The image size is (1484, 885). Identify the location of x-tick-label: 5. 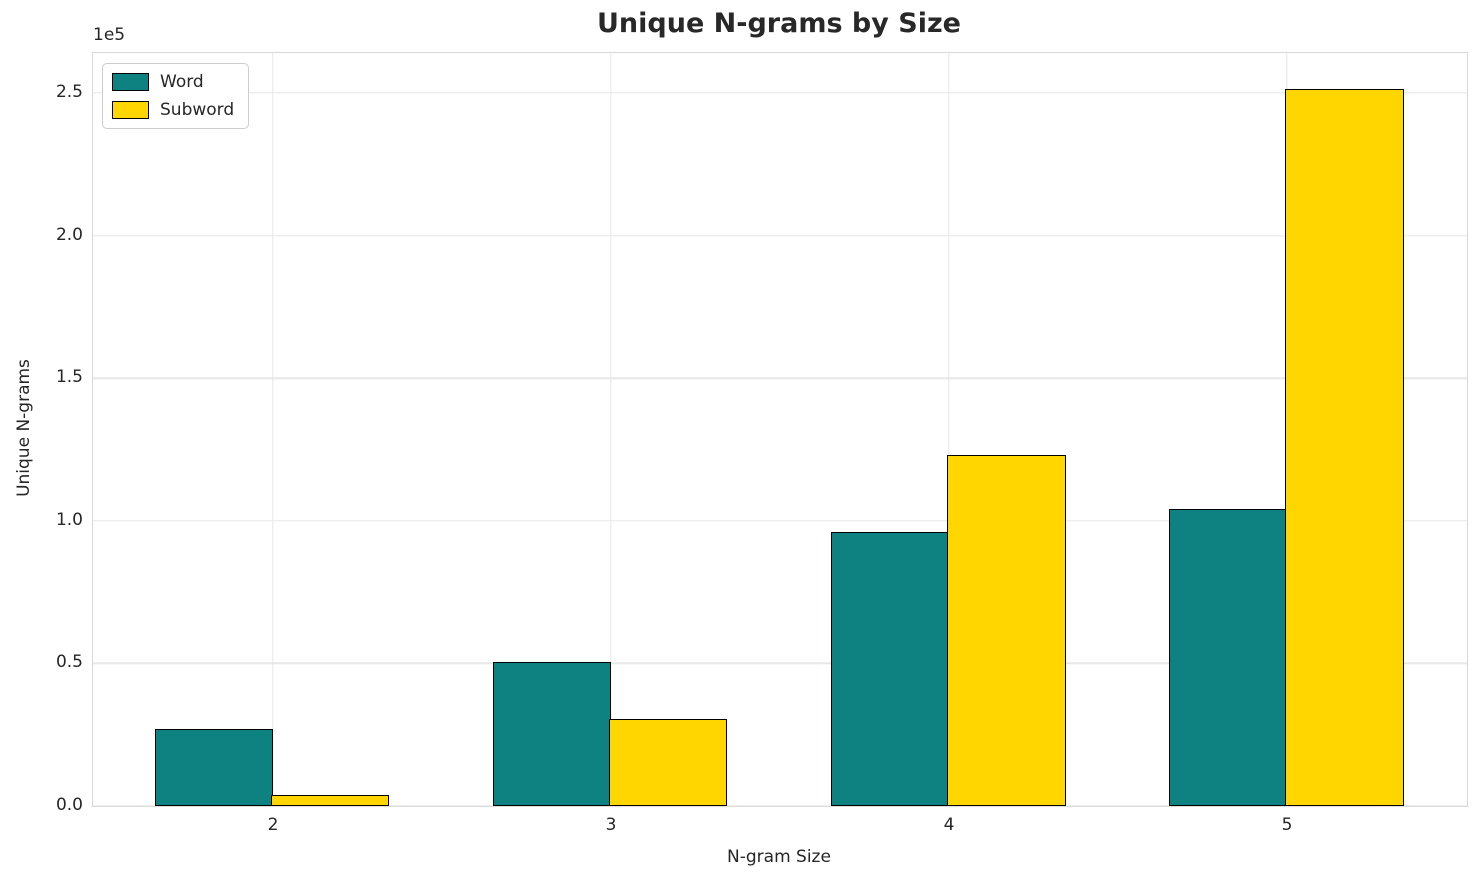
(1287, 825).